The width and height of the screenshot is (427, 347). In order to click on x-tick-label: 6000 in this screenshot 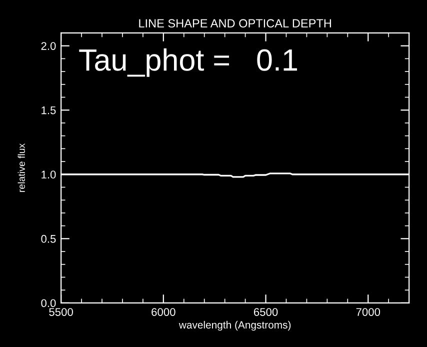, I will do `click(164, 312)`.